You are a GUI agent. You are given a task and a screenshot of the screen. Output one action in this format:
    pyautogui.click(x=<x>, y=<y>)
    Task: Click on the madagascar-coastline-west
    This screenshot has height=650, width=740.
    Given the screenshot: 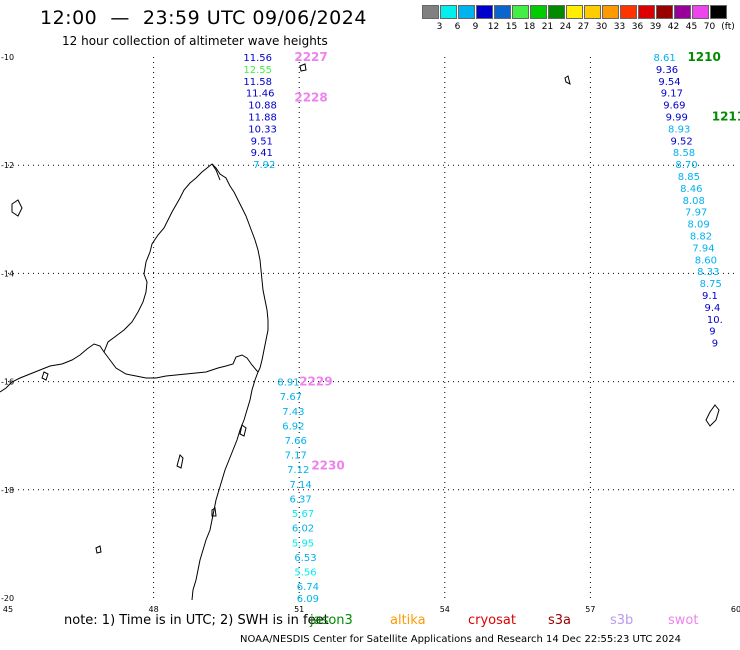 What is the action you would take?
    pyautogui.click(x=186, y=268)
    